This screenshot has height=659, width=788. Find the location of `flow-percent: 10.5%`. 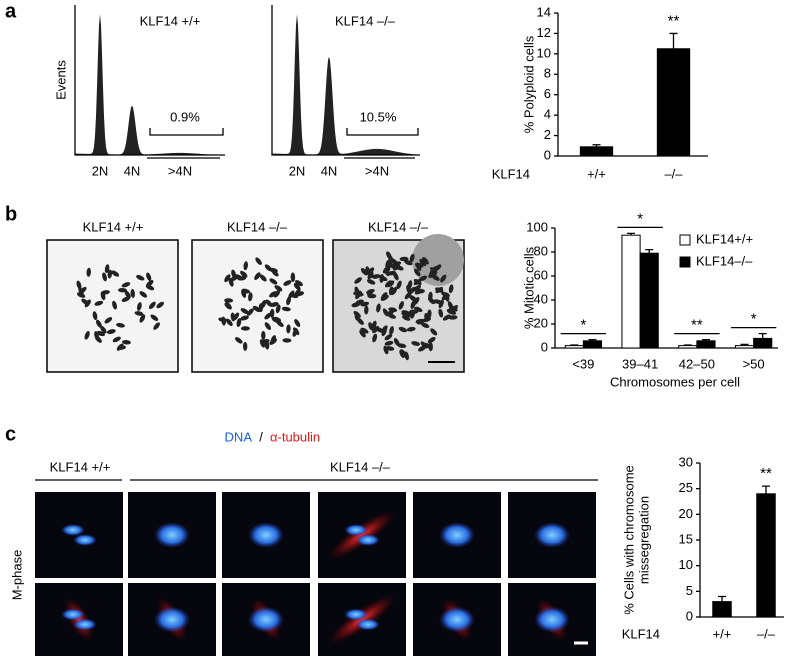

flow-percent: 10.5% is located at coordinates (378, 116).